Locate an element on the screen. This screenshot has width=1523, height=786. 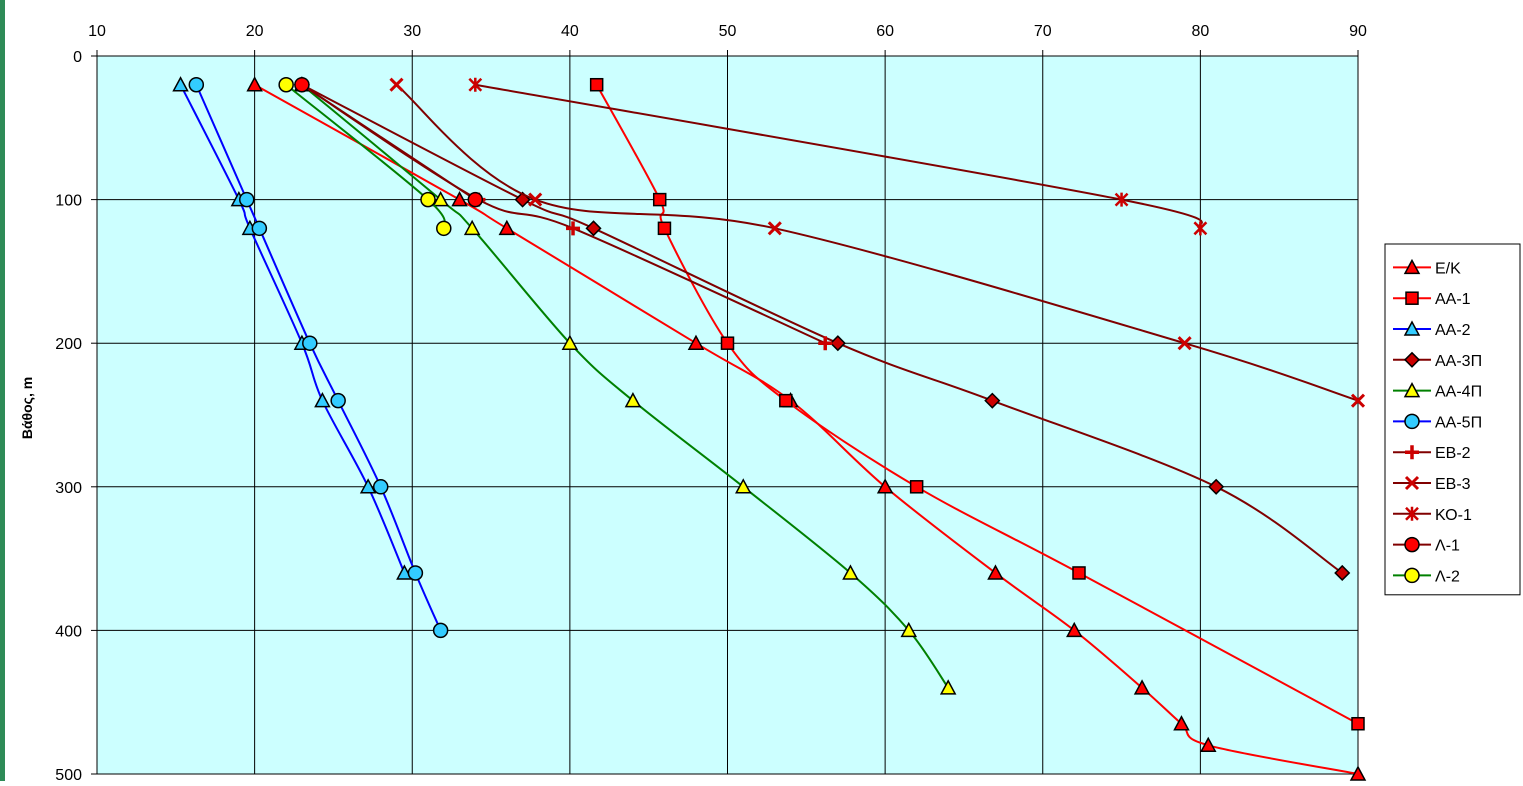
legend-item: ΑΑ-2 is located at coordinates (1432, 329).